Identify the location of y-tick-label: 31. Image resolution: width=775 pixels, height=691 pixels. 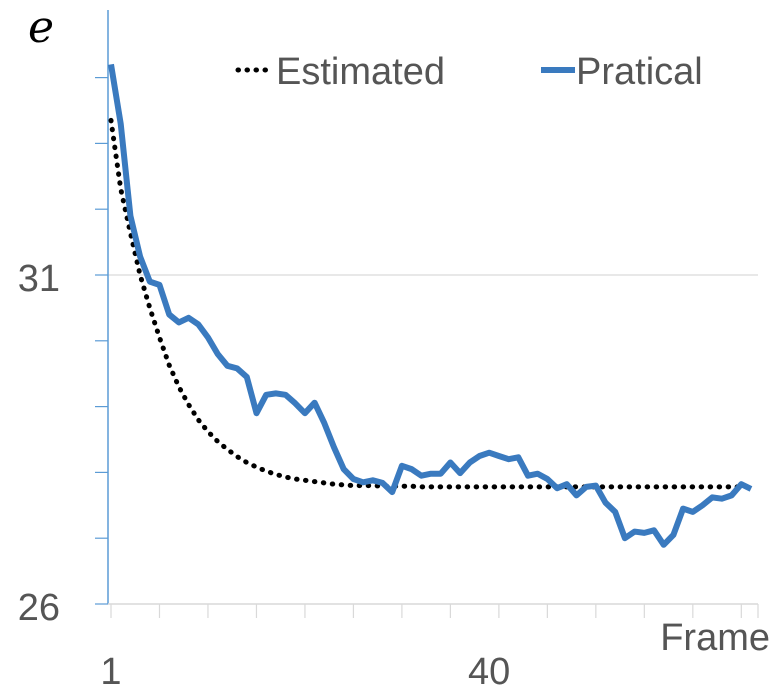
(39, 279).